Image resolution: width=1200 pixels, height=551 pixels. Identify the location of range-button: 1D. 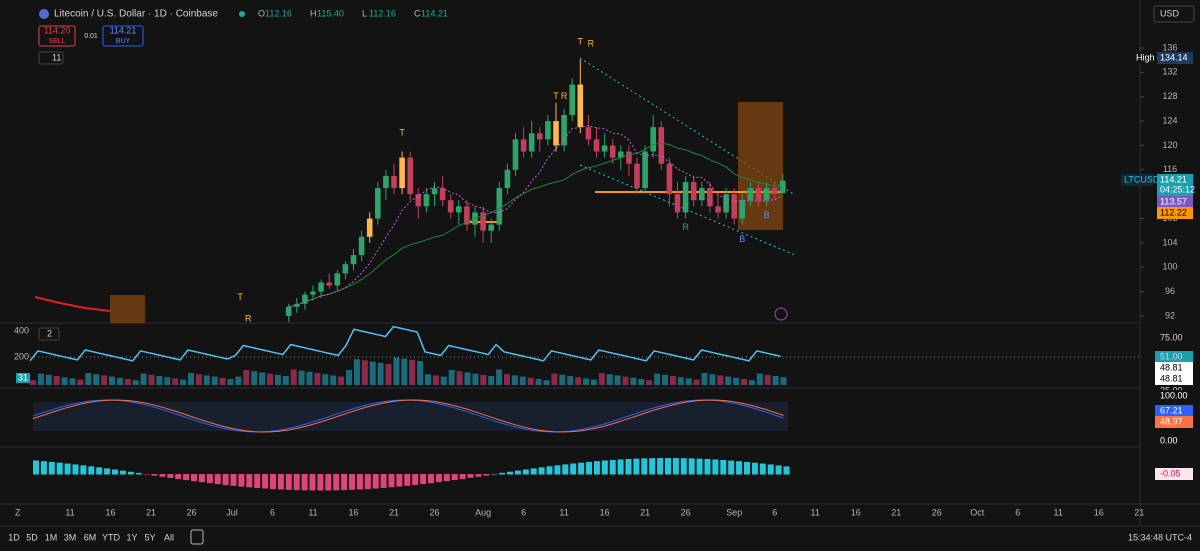
(14, 537).